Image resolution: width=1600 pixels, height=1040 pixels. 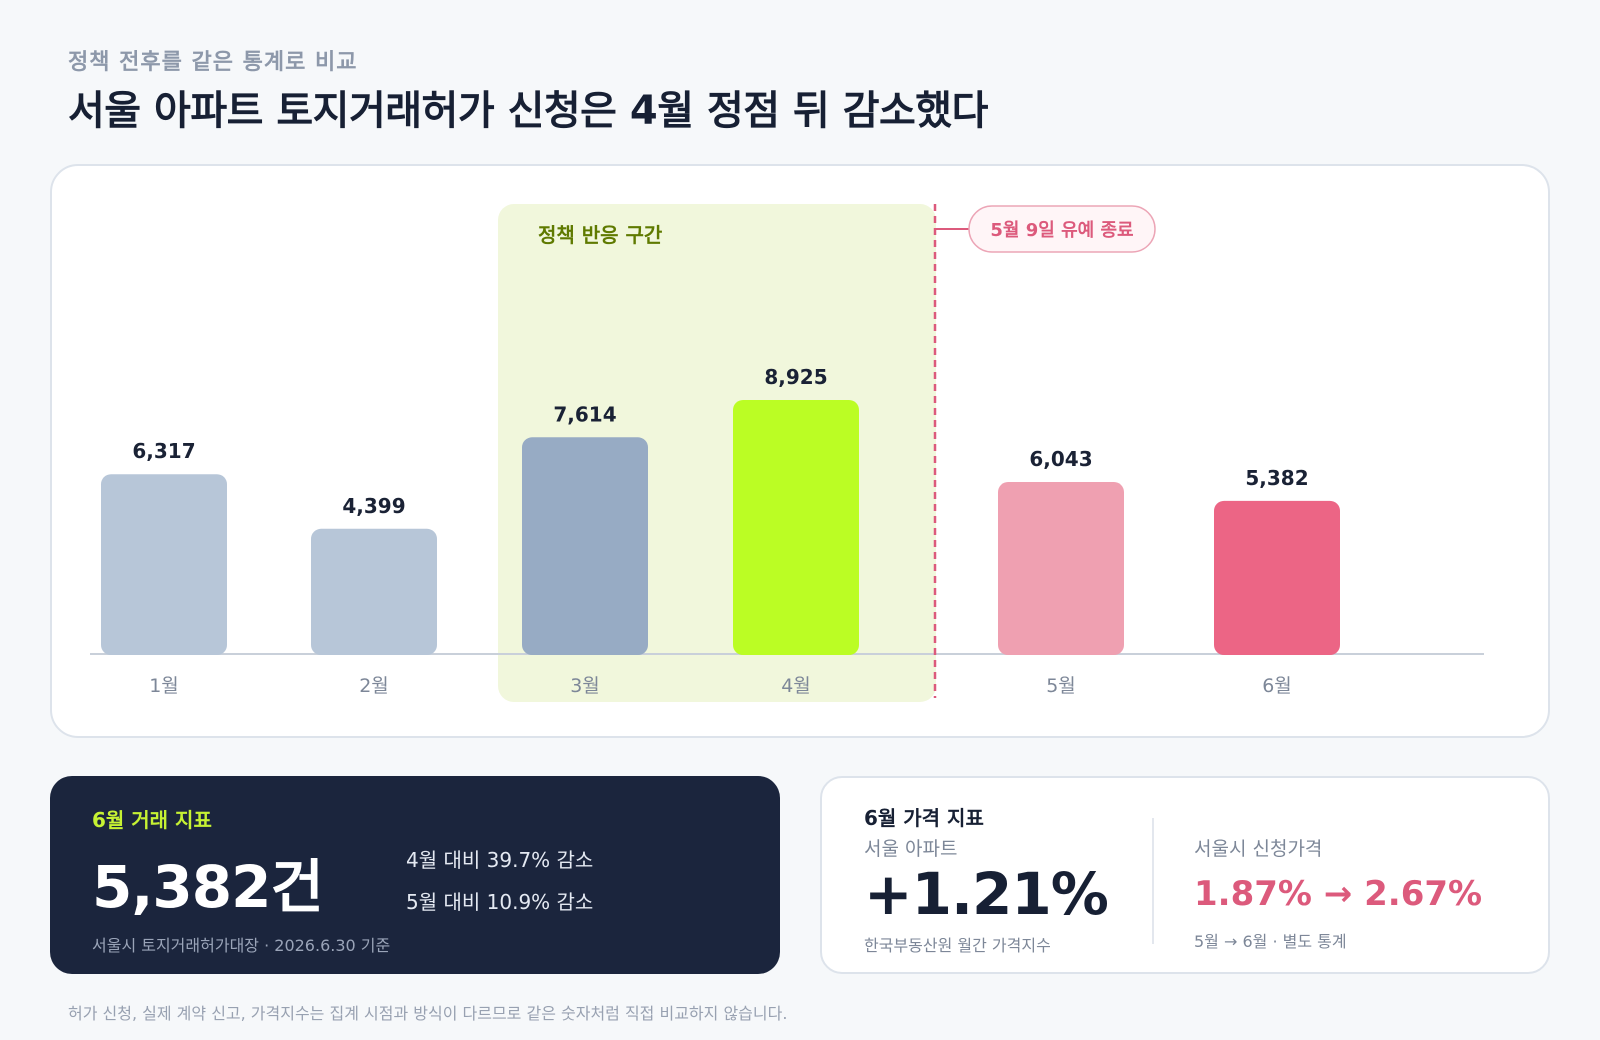 I want to click on price-panel-title: 6월 가격 지표, so click(x=924, y=818).